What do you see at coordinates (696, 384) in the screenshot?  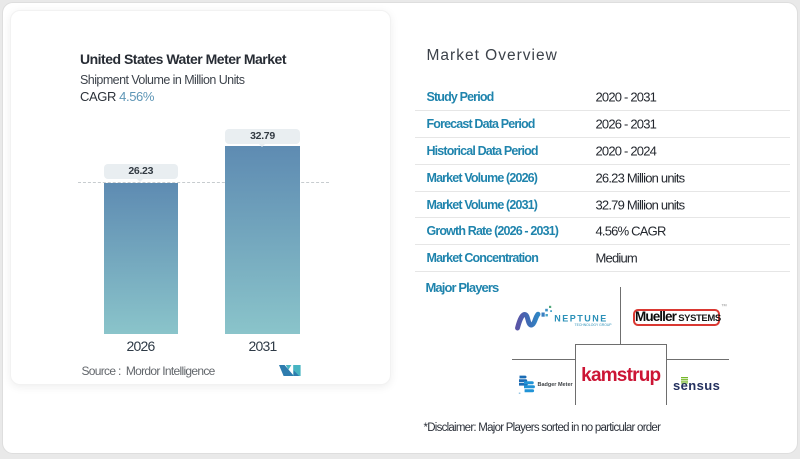 I see `svg-text: sensus` at bounding box center [696, 384].